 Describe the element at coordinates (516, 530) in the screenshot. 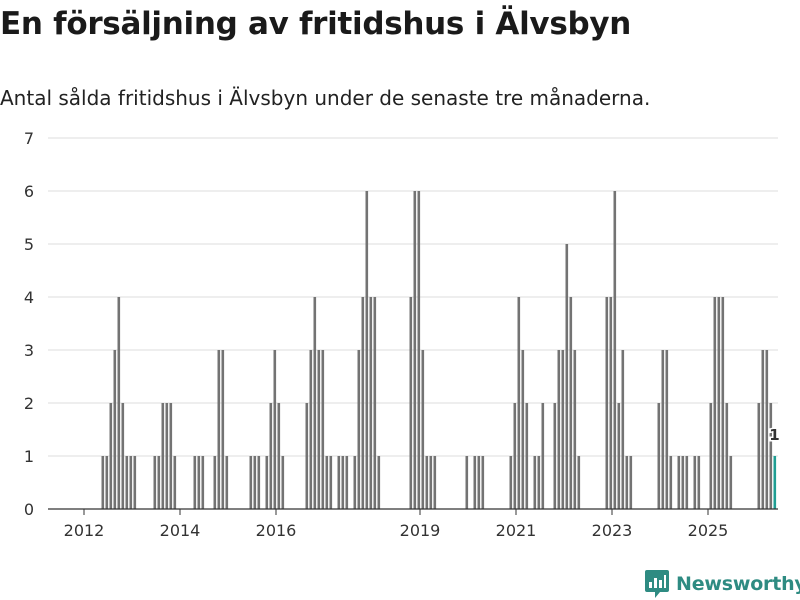

I see `x-tick-label: 2021` at that location.